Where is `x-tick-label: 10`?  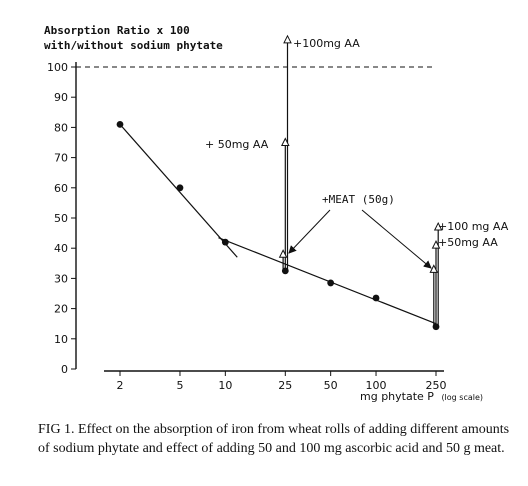 x-tick-label: 10 is located at coordinates (225, 385).